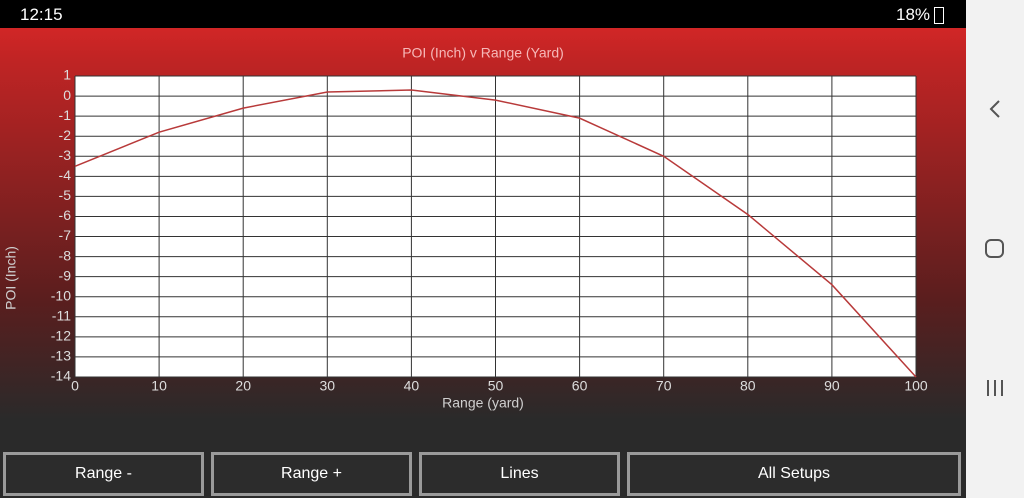 This screenshot has height=498, width=1024. I want to click on y-tick-label: -12, so click(61, 336).